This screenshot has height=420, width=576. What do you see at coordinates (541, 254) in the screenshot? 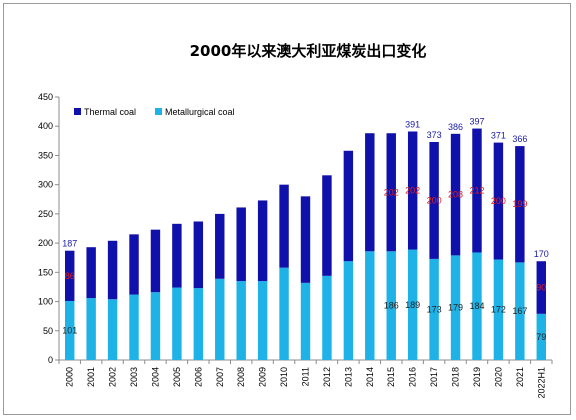
I see `data-label-total-2022H1: 170` at bounding box center [541, 254].